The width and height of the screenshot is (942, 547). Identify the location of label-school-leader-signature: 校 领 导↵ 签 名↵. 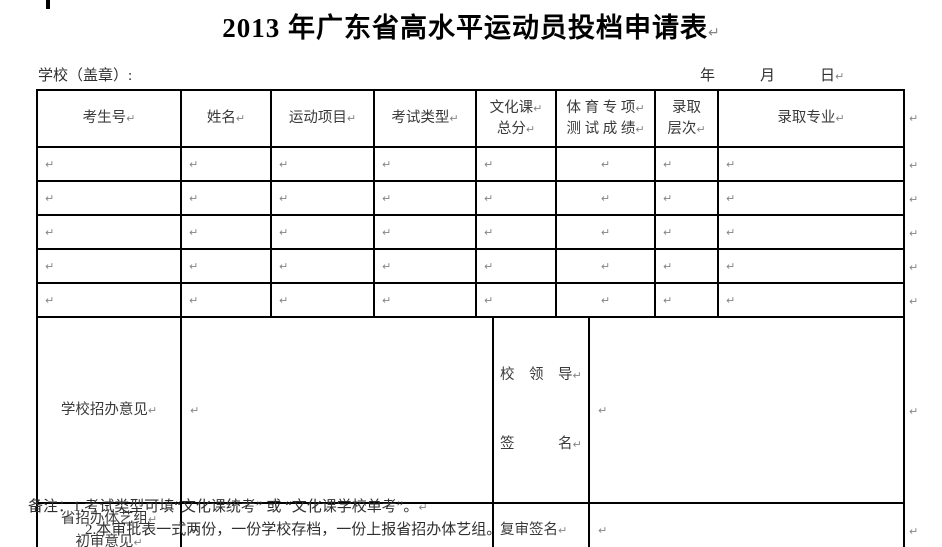
(542, 411).